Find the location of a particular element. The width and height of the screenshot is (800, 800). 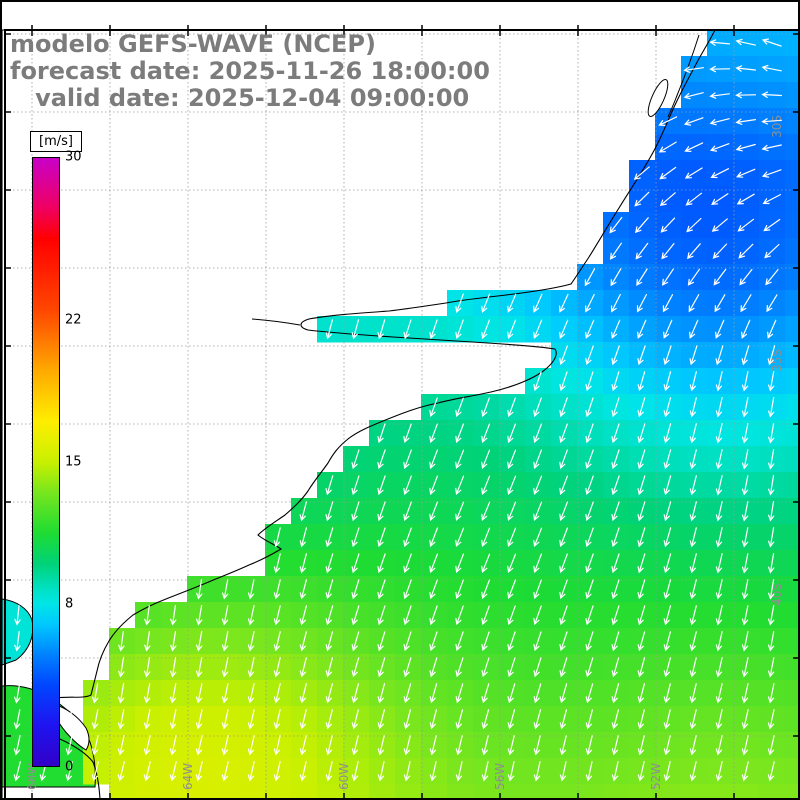

colorbar-unit-label: [m/s] is located at coordinates (56, 141).